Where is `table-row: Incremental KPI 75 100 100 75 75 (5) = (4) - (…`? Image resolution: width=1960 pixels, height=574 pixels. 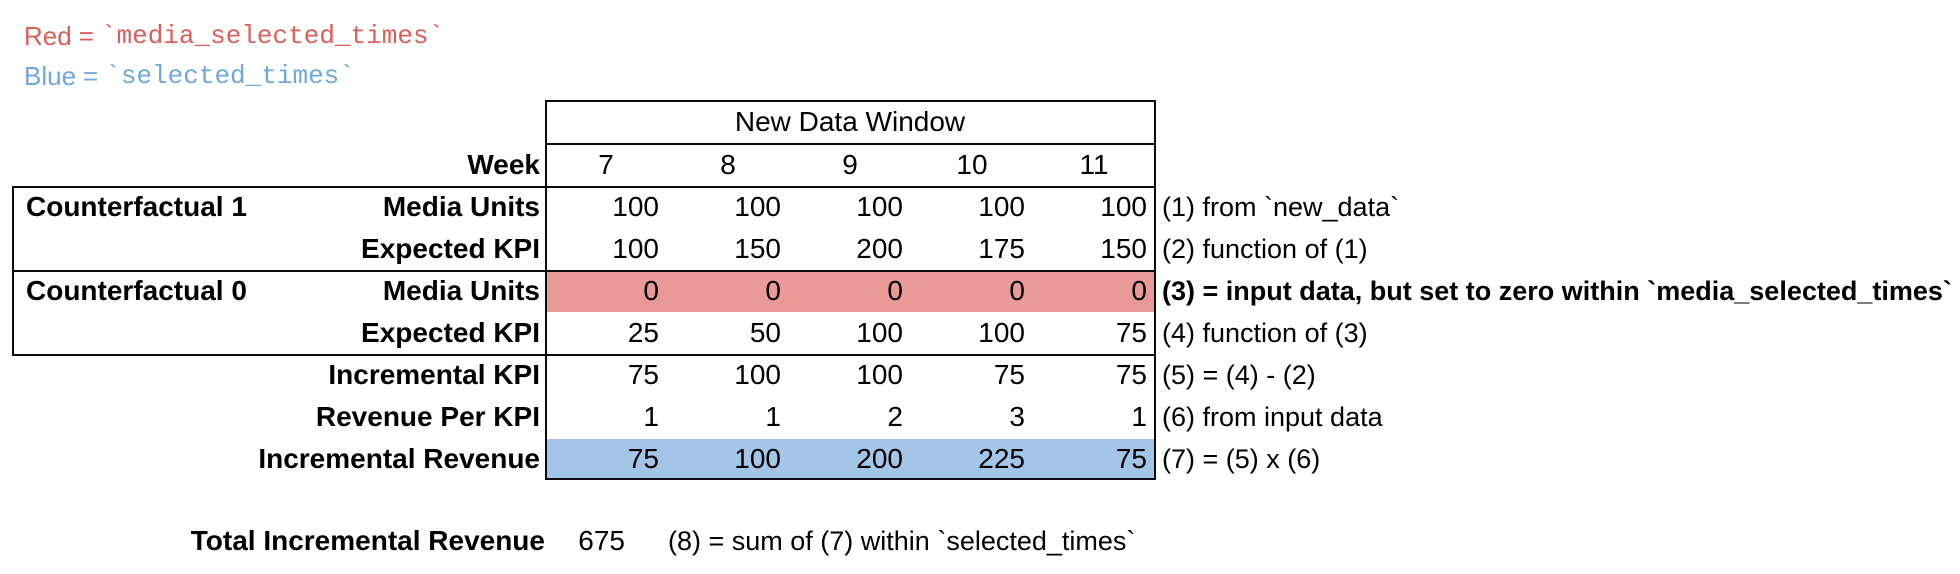 table-row: Incremental KPI 75 100 100 75 75 (5) = (4) - (… is located at coordinates (980, 375).